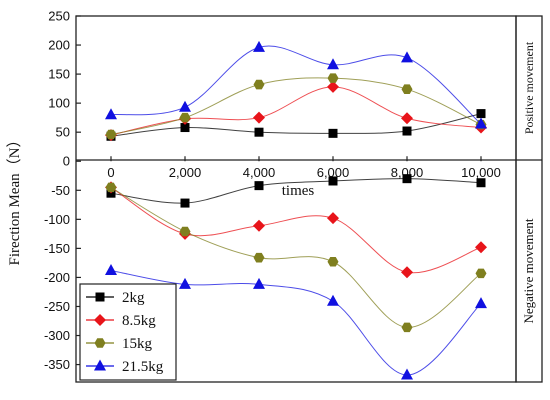 The image size is (550, 400). I want to click on legend-marker-2kg, so click(100, 297).